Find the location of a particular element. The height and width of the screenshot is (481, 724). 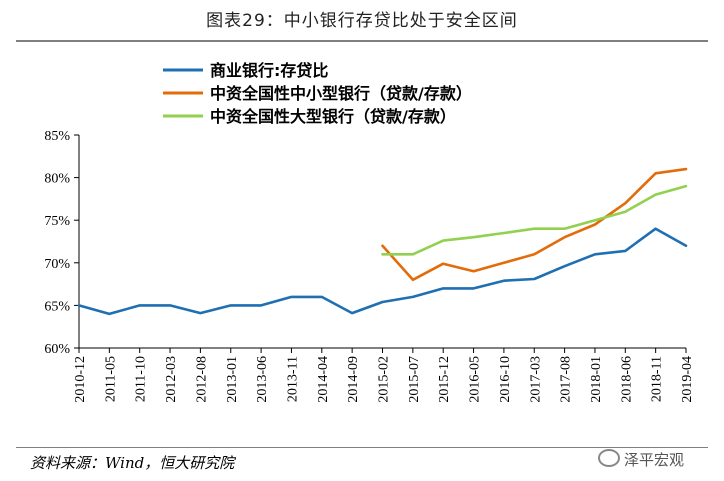

watermark: 泽平宏观 is located at coordinates (641, 459).